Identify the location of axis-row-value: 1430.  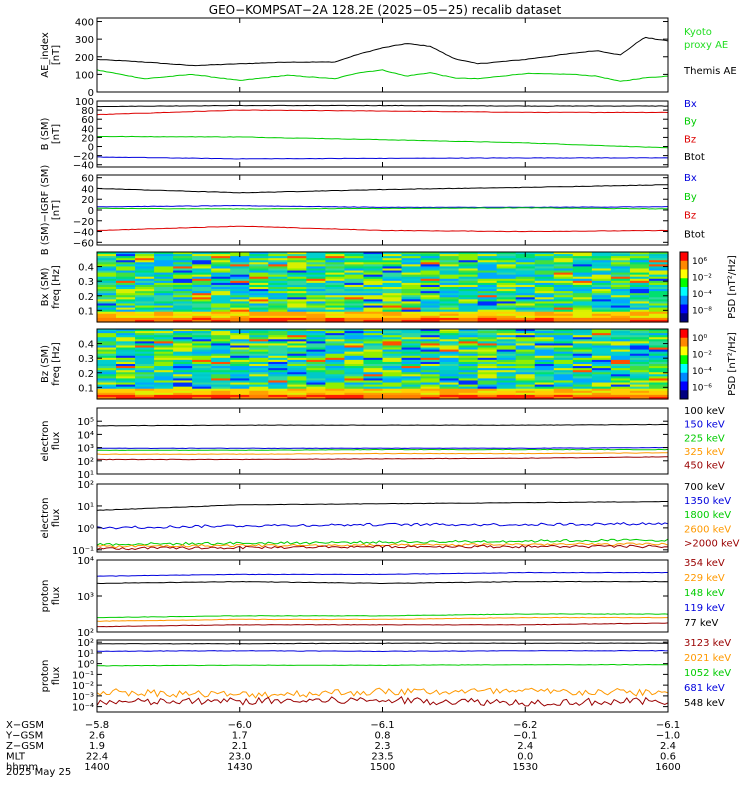
(239, 767).